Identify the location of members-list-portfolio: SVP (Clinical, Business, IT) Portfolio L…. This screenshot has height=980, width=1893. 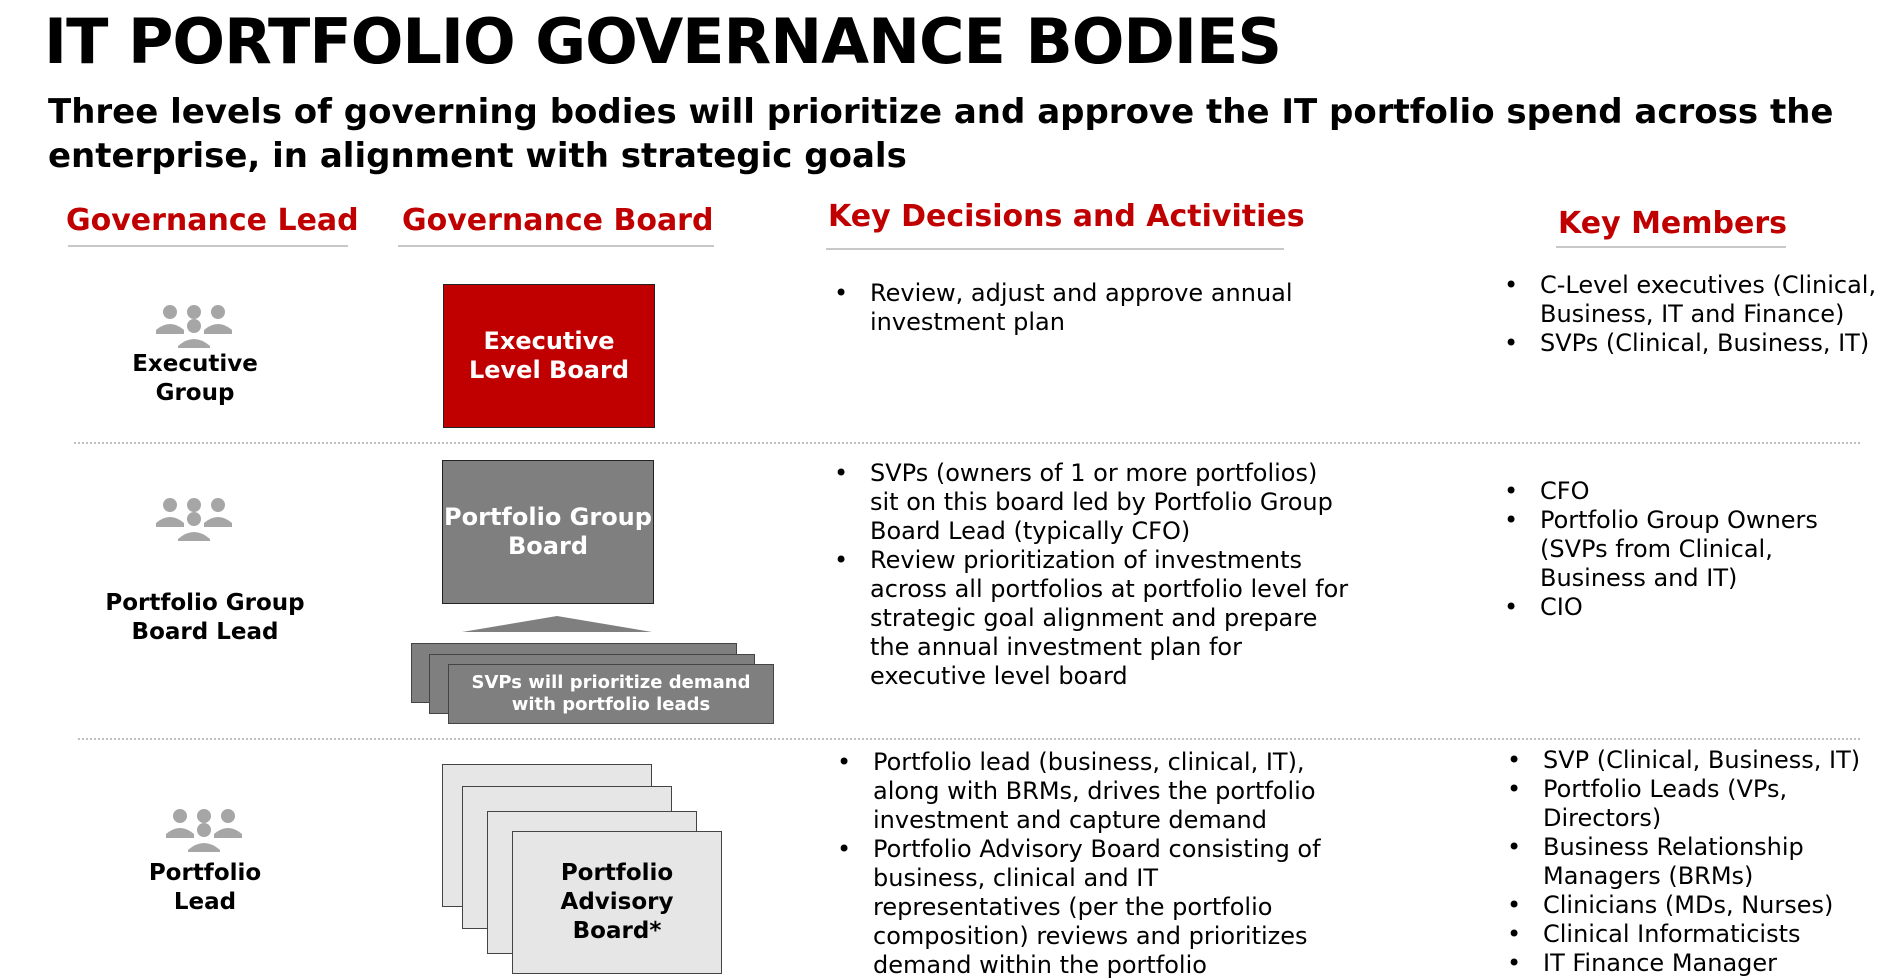
(1693, 862).